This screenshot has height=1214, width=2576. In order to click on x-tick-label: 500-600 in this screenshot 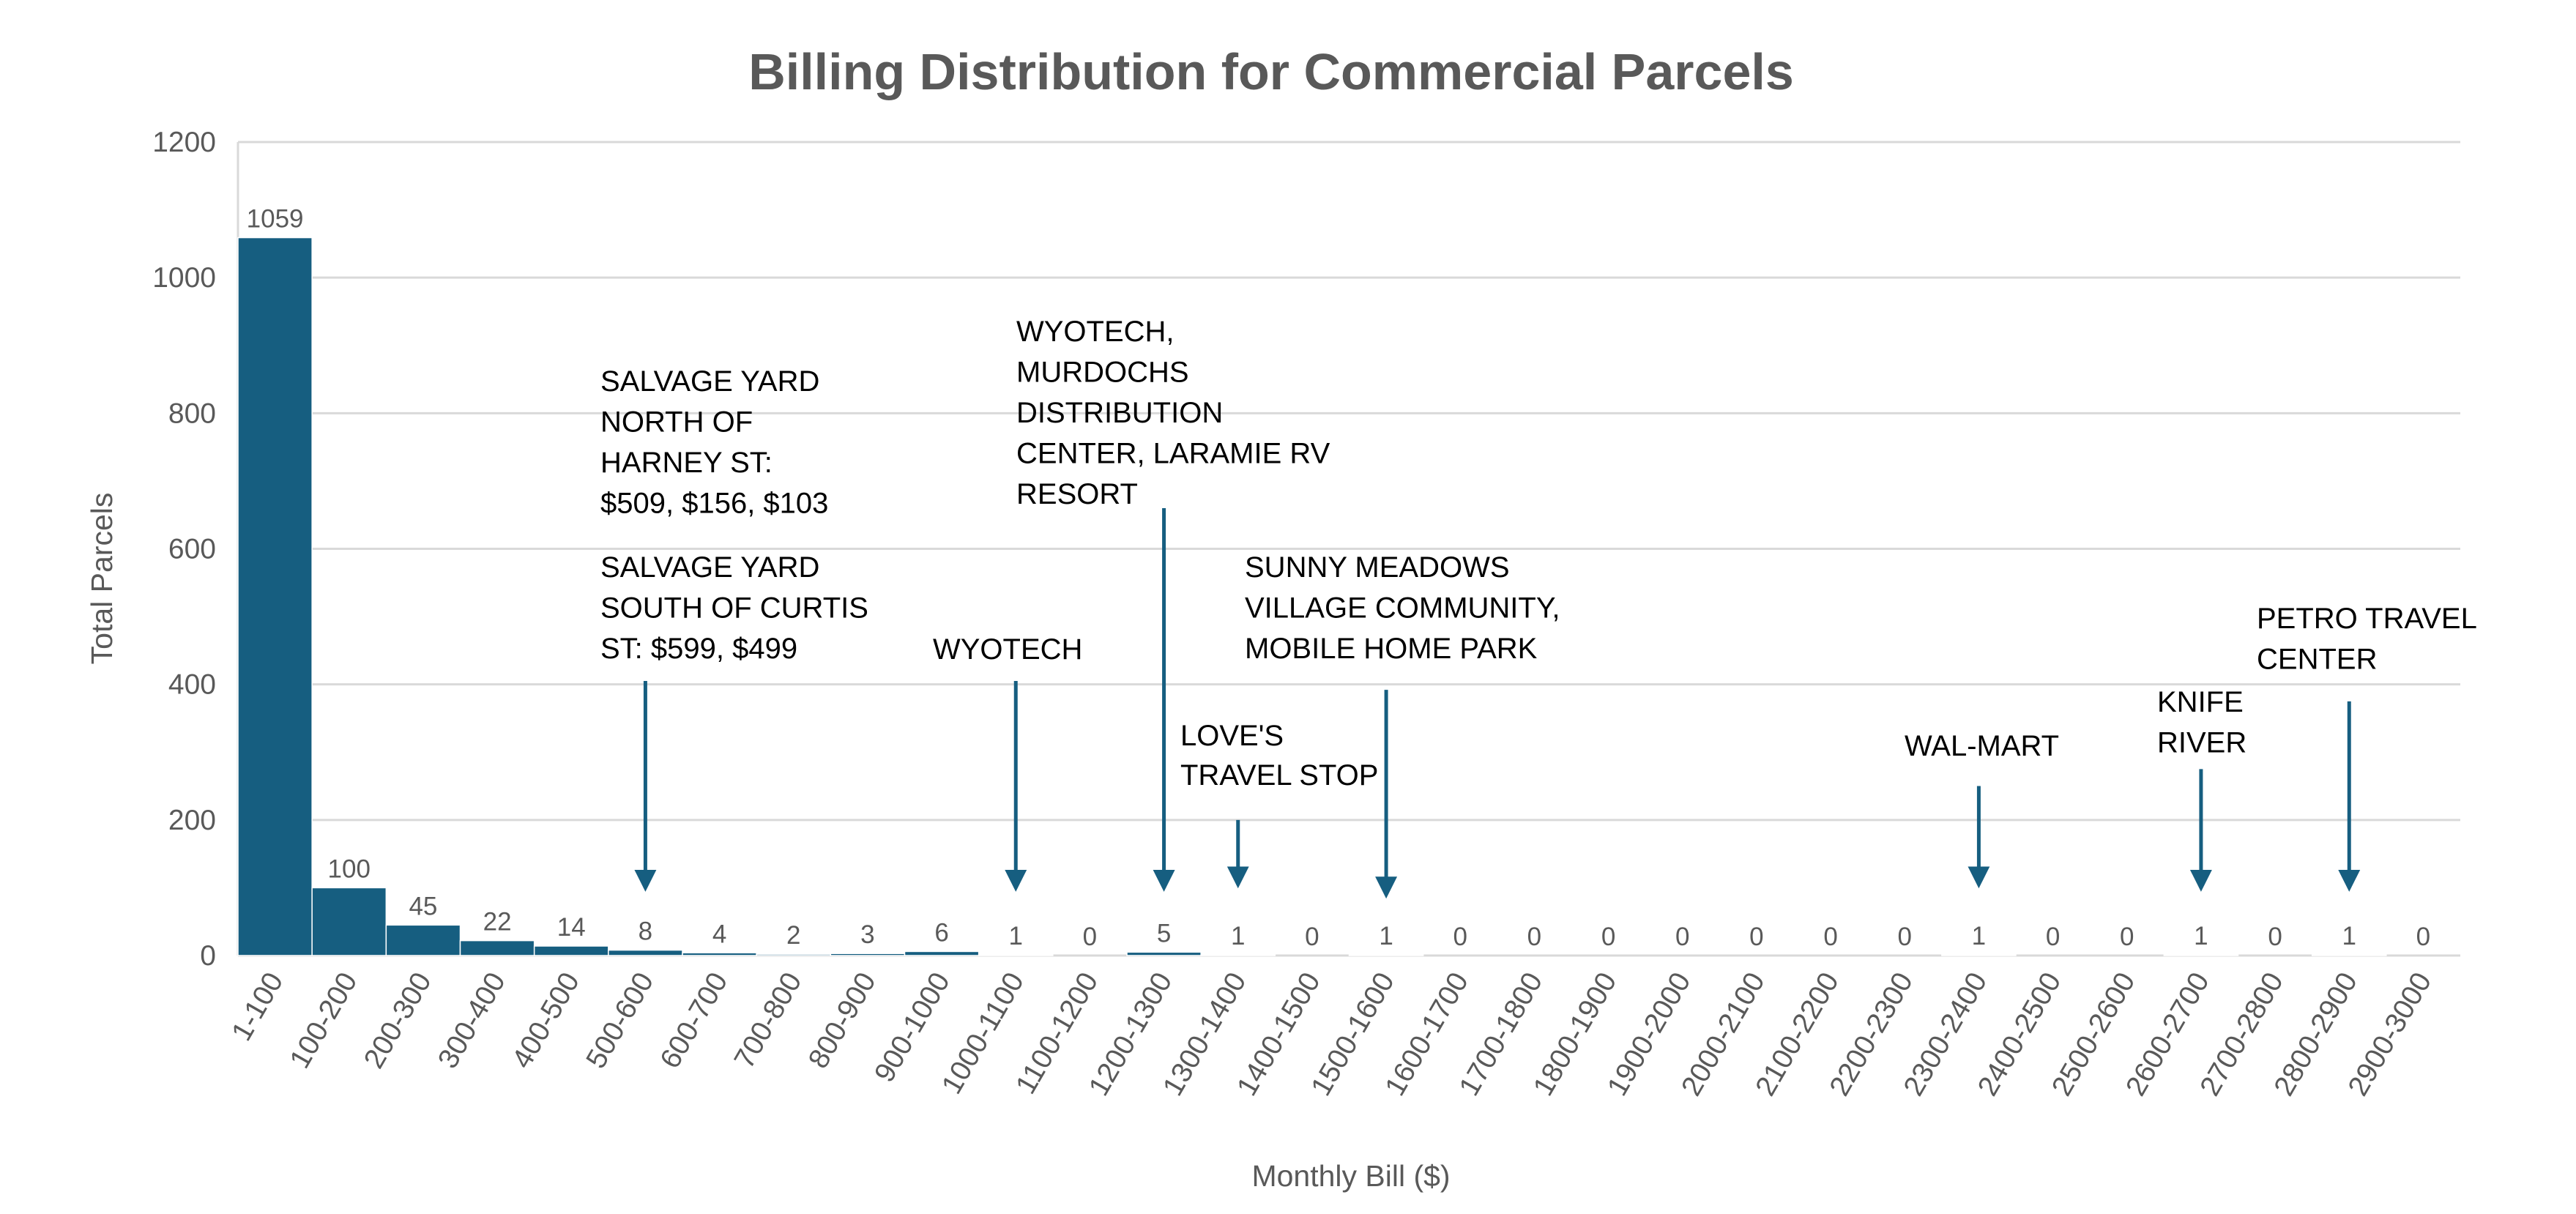, I will do `click(620, 1020)`.